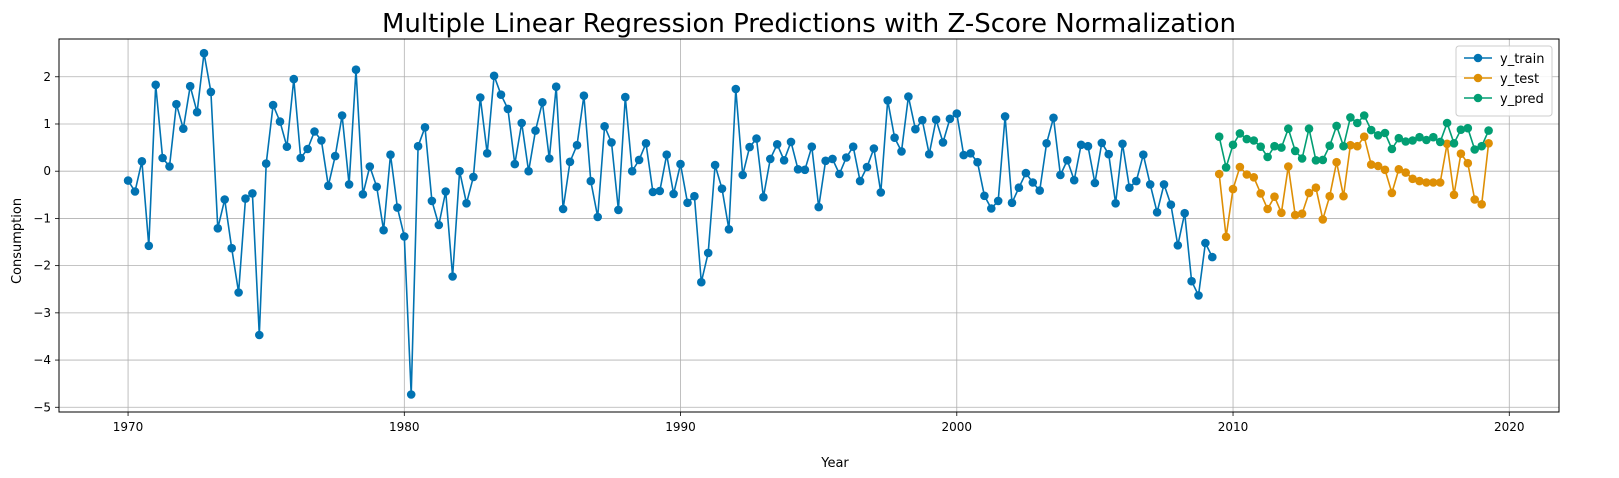 This screenshot has width=1619, height=478. Describe the element at coordinates (47, 171) in the screenshot. I see `y-tick-label: 0` at that location.